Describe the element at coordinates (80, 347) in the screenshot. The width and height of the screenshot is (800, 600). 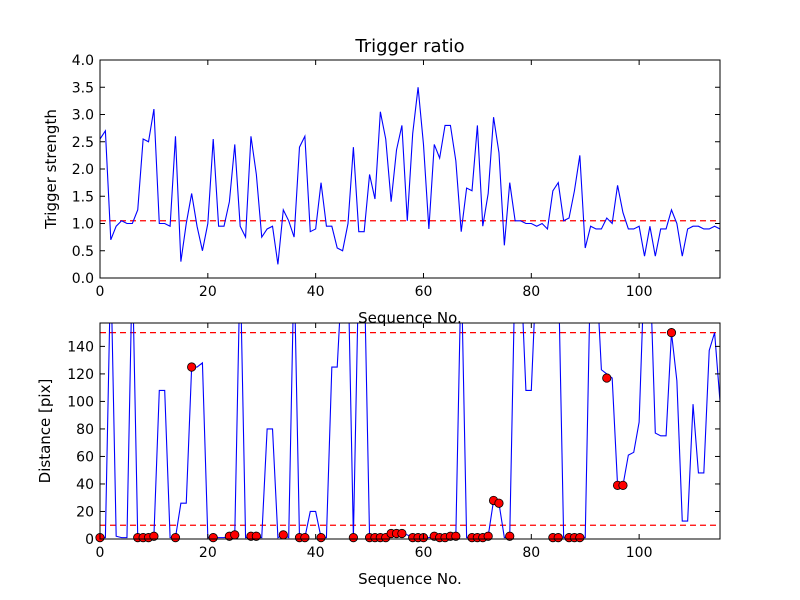
I see `bottom-ytick-label: 140` at that location.